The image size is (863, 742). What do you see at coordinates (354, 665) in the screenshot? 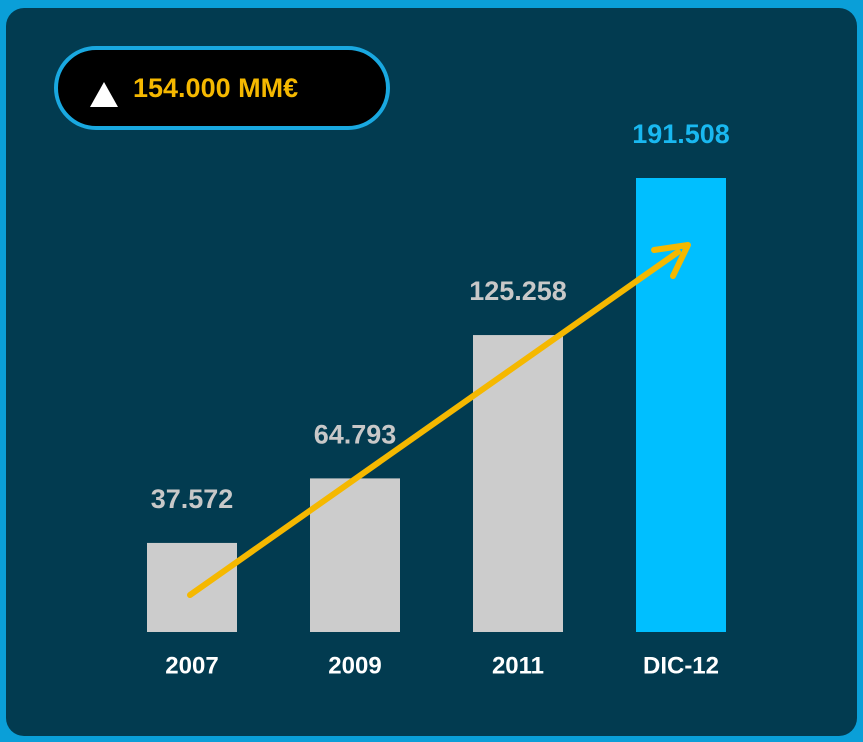
I see `x-tick-label: 2009` at bounding box center [354, 665].